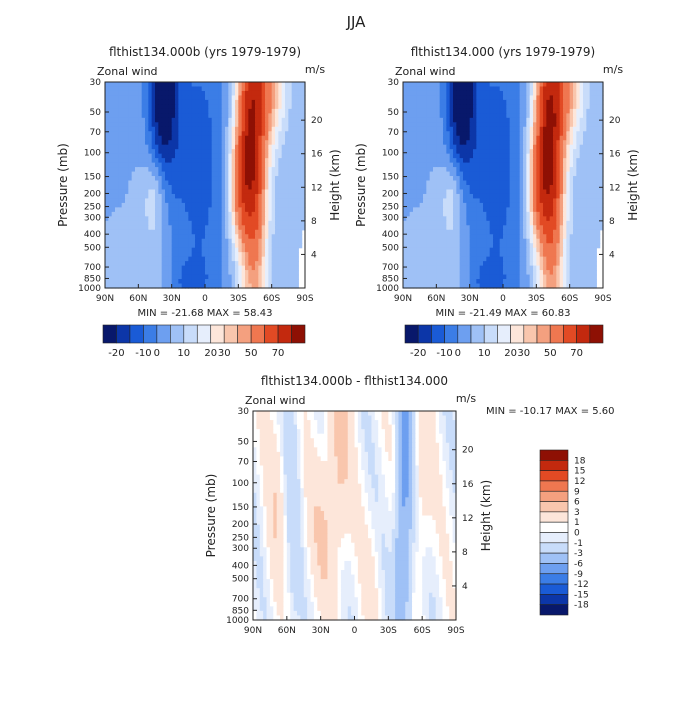 The width and height of the screenshot is (700, 704). What do you see at coordinates (89, 289) in the screenshot?
I see `y-tick-label: 1000` at bounding box center [89, 289].